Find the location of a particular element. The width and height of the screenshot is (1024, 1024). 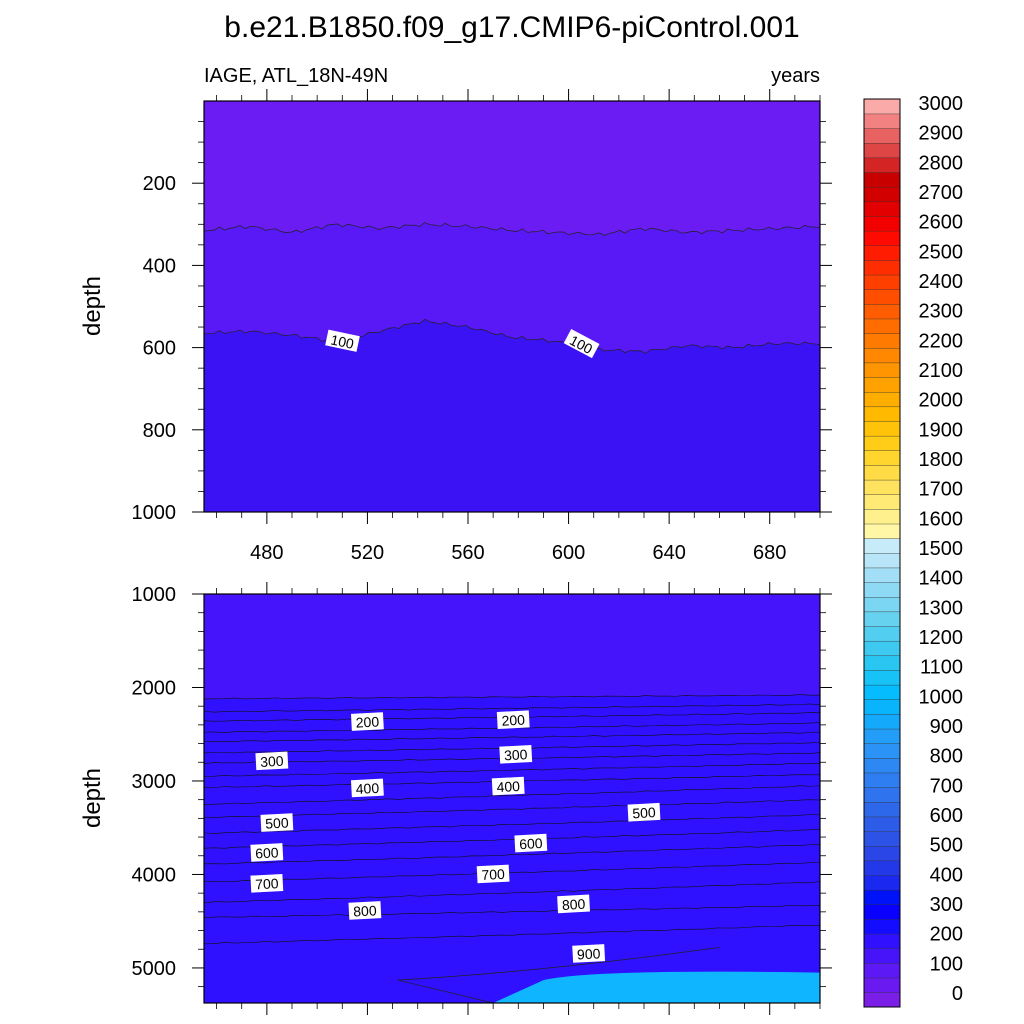

y-tick-label: 200 is located at coordinates (159, 184).